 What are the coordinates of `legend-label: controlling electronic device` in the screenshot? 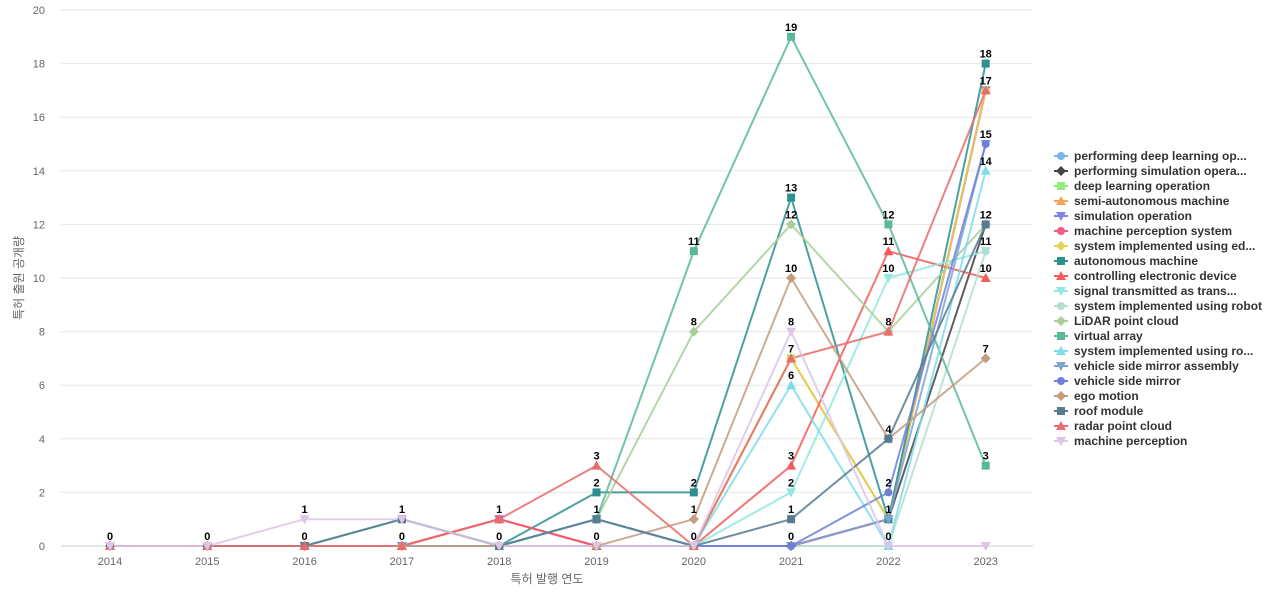 It's located at (1155, 276).